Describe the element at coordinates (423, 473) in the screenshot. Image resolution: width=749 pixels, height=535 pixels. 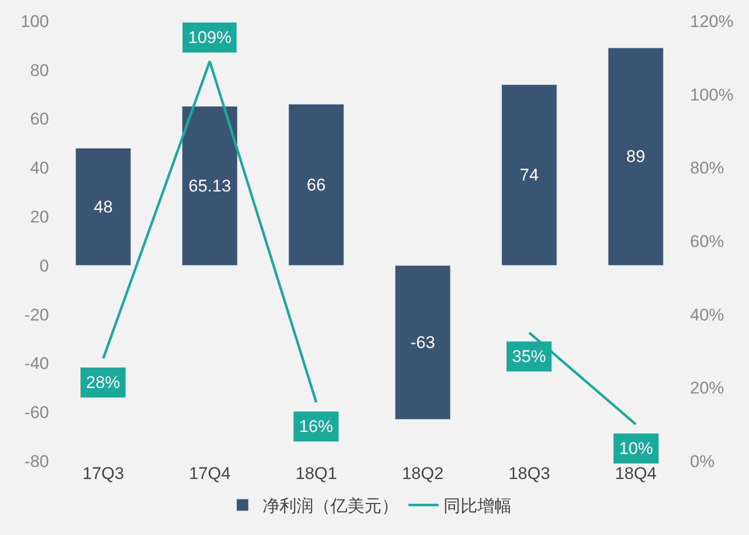
I see `x-tick-label: 18Q2` at that location.